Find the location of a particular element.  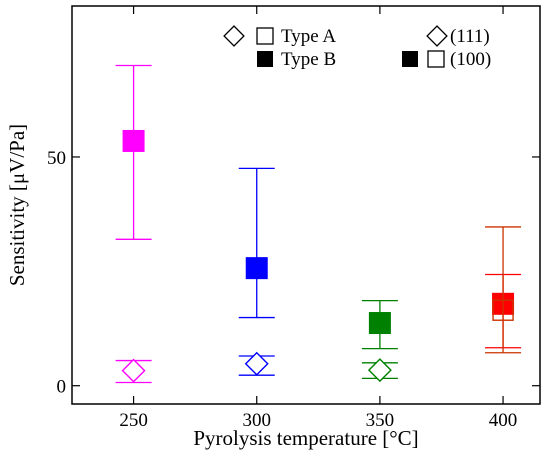

data-point-A350 is located at coordinates (379, 370).